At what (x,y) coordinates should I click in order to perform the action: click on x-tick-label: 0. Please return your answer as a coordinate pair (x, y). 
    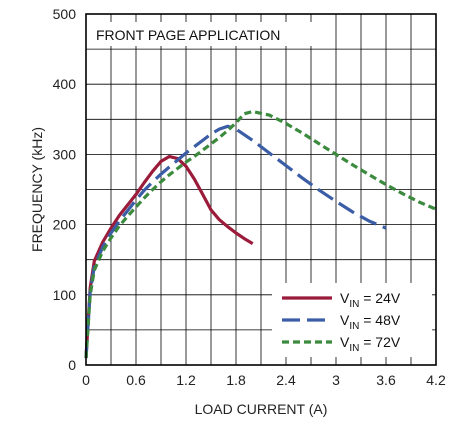
    Looking at the image, I should click on (86, 380).